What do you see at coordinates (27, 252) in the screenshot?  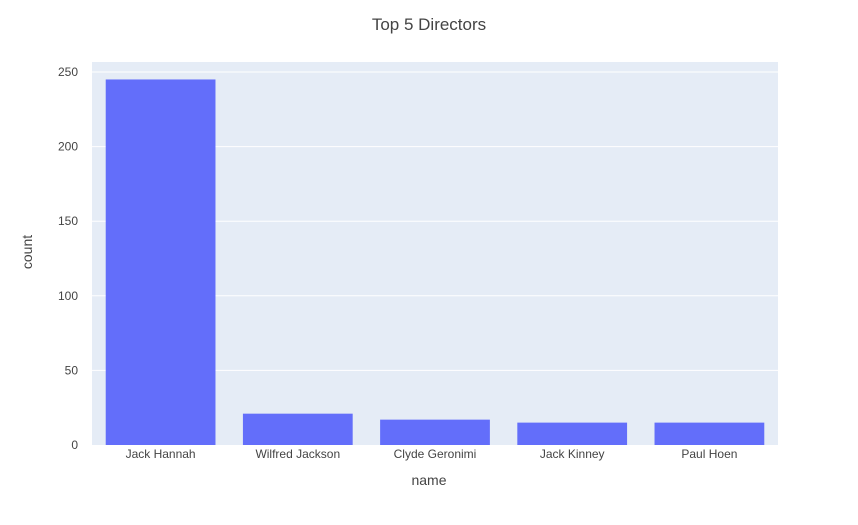 I see `y-axis-title: count` at bounding box center [27, 252].